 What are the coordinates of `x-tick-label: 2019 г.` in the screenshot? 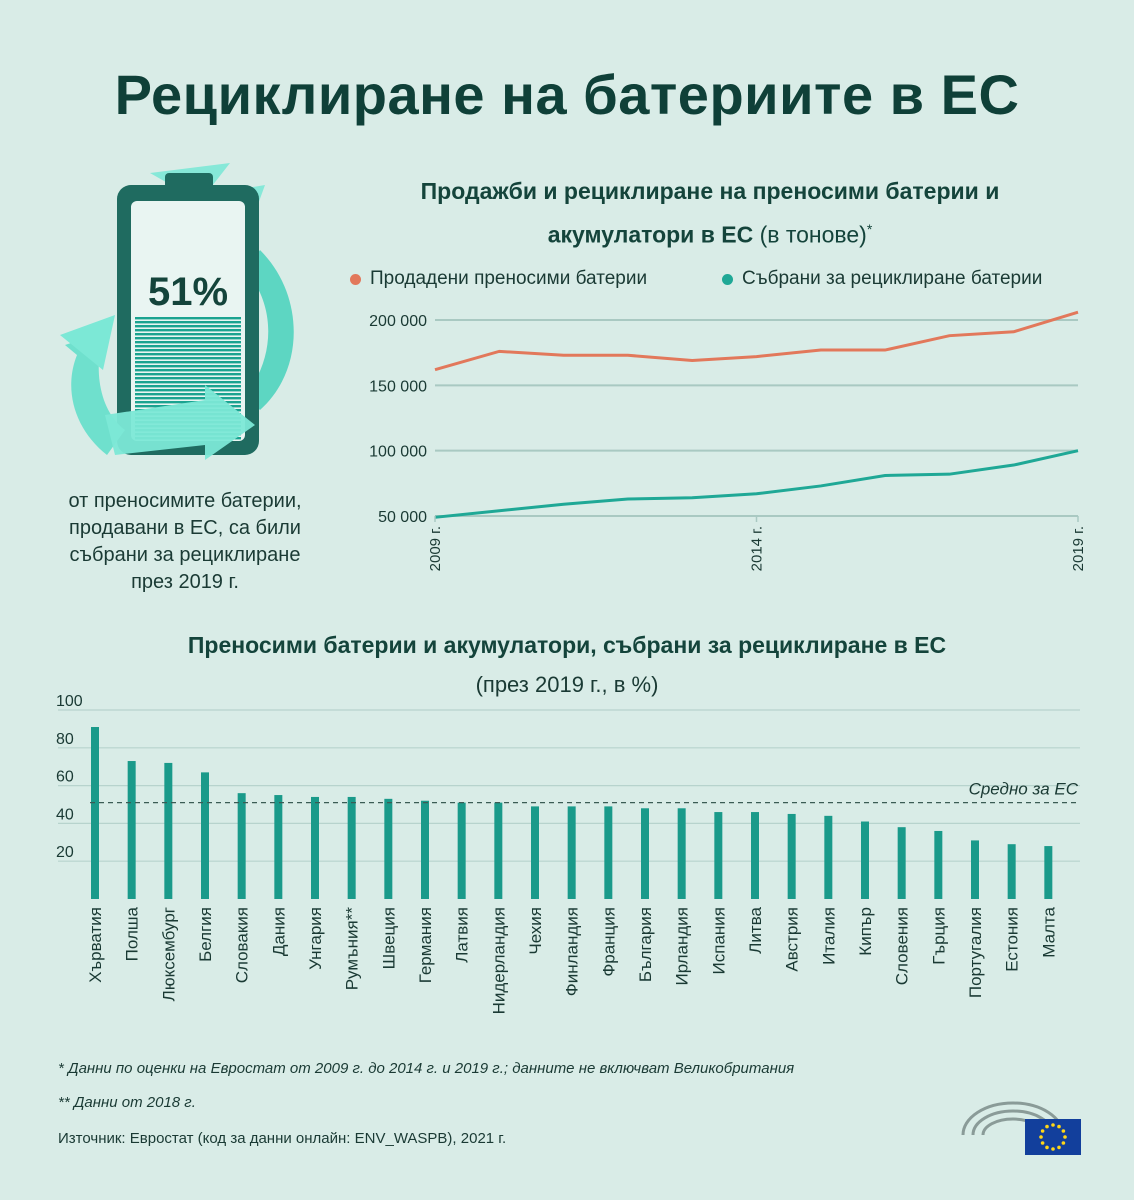 It's located at (1078, 548).